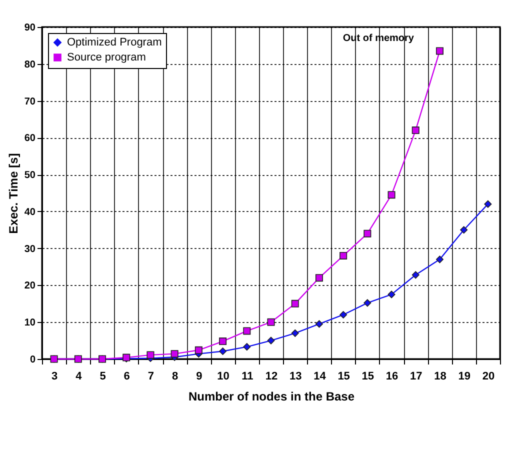 The width and height of the screenshot is (527, 449). I want to click on x-tick-label: 17, so click(416, 376).